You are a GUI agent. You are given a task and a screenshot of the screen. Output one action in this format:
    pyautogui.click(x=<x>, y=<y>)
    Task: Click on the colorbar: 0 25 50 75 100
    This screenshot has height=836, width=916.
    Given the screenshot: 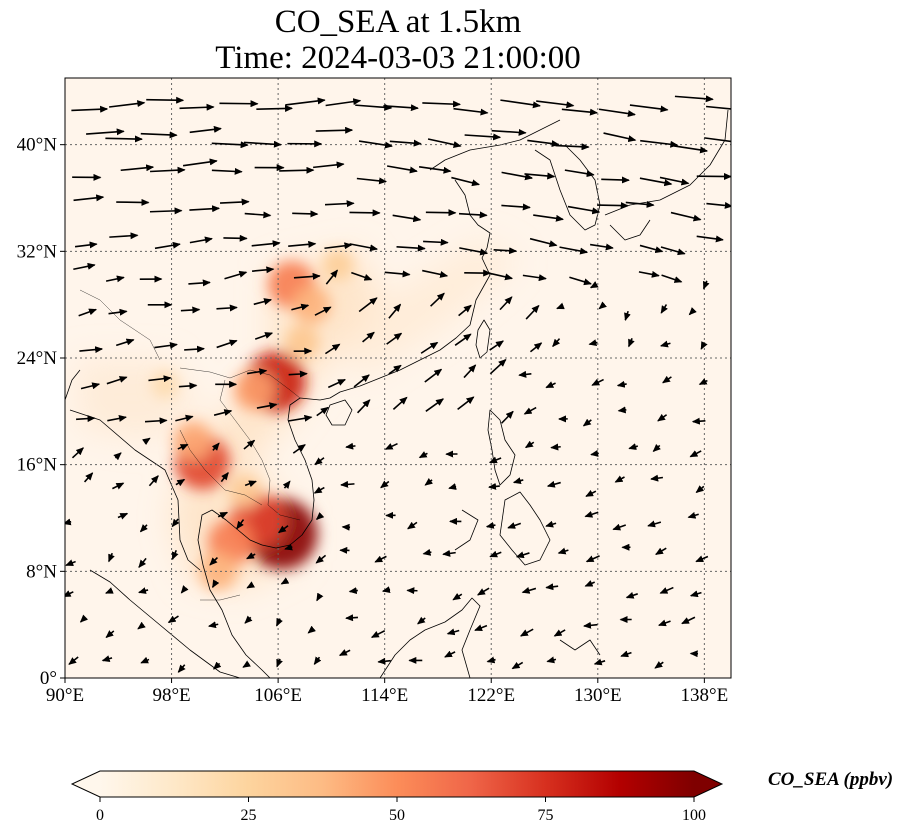 What is the action you would take?
    pyautogui.click(x=397, y=797)
    